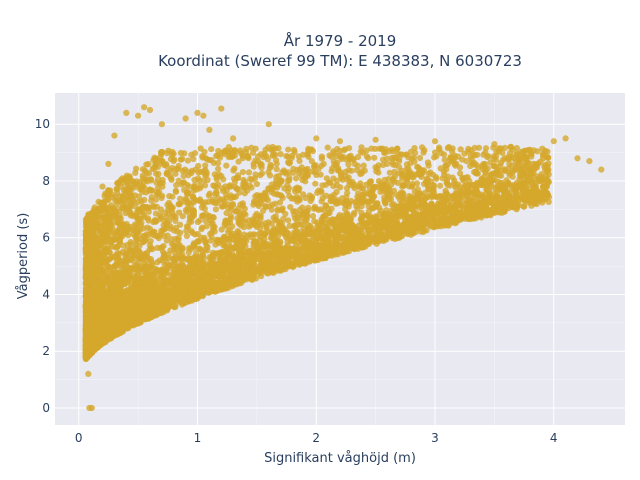 The height and width of the screenshot is (480, 640). Describe the element at coordinates (46, 294) in the screenshot. I see `y-tick-label: 4` at that location.